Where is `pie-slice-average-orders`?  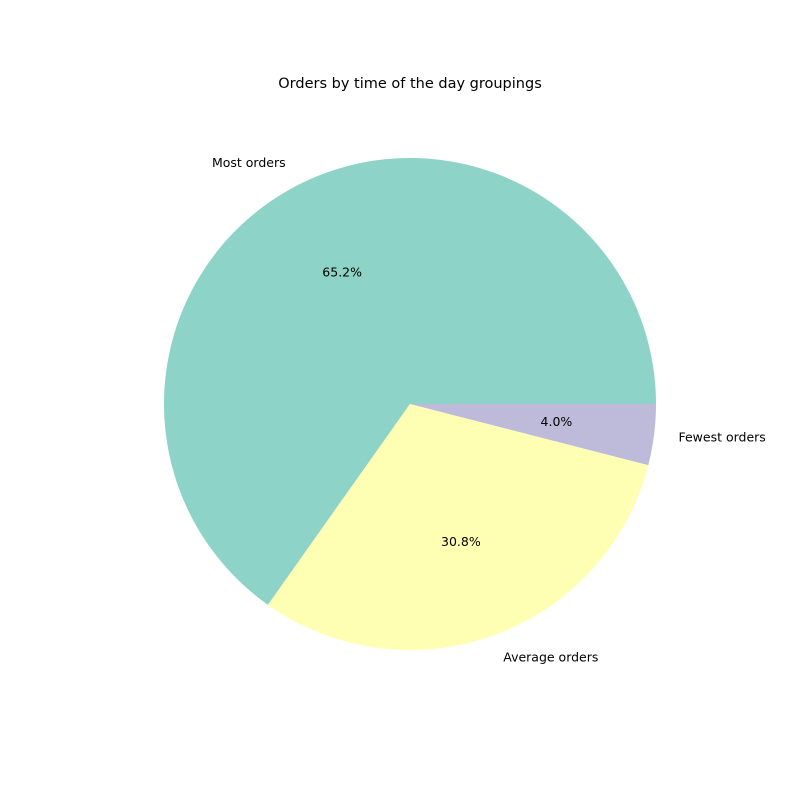 pie-slice-average-orders is located at coordinates (458, 527).